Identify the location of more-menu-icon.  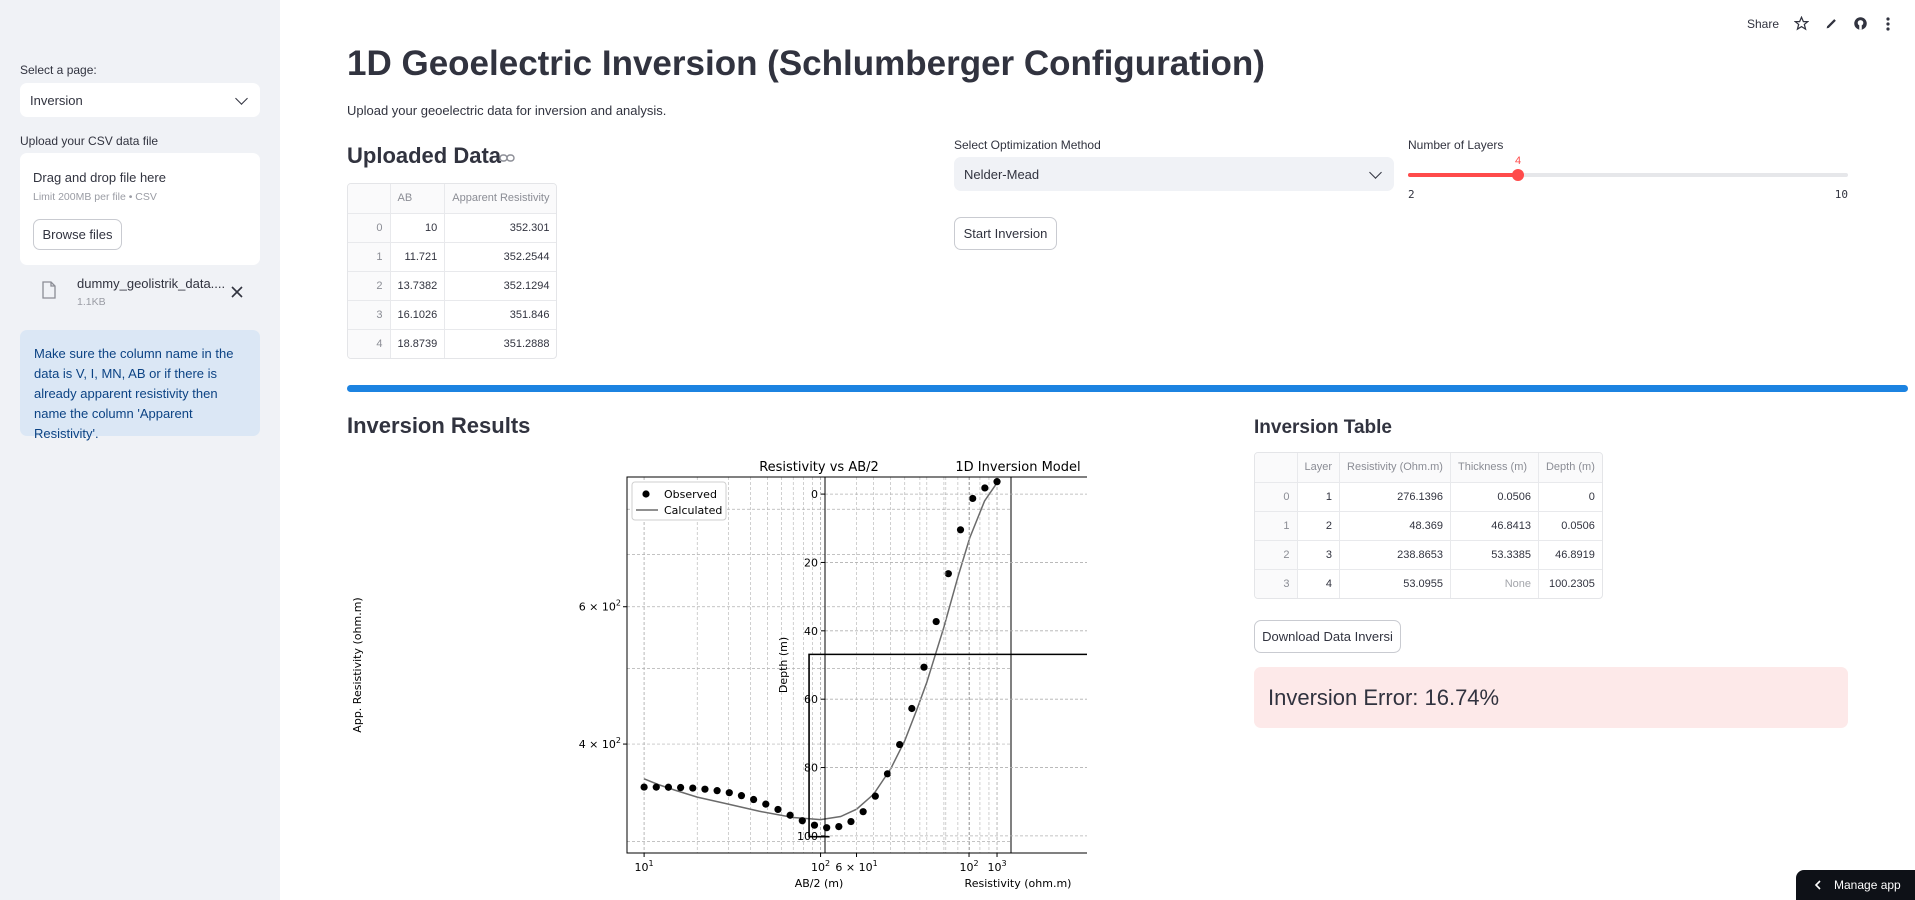
(1888, 26).